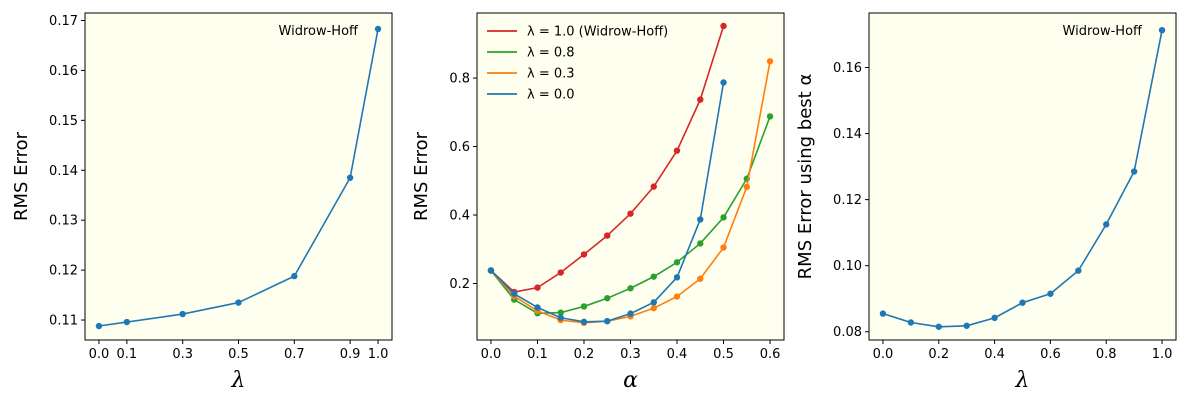 The width and height of the screenshot is (1200, 400). I want to click on legend-label: λ = 0.3, so click(551, 74).